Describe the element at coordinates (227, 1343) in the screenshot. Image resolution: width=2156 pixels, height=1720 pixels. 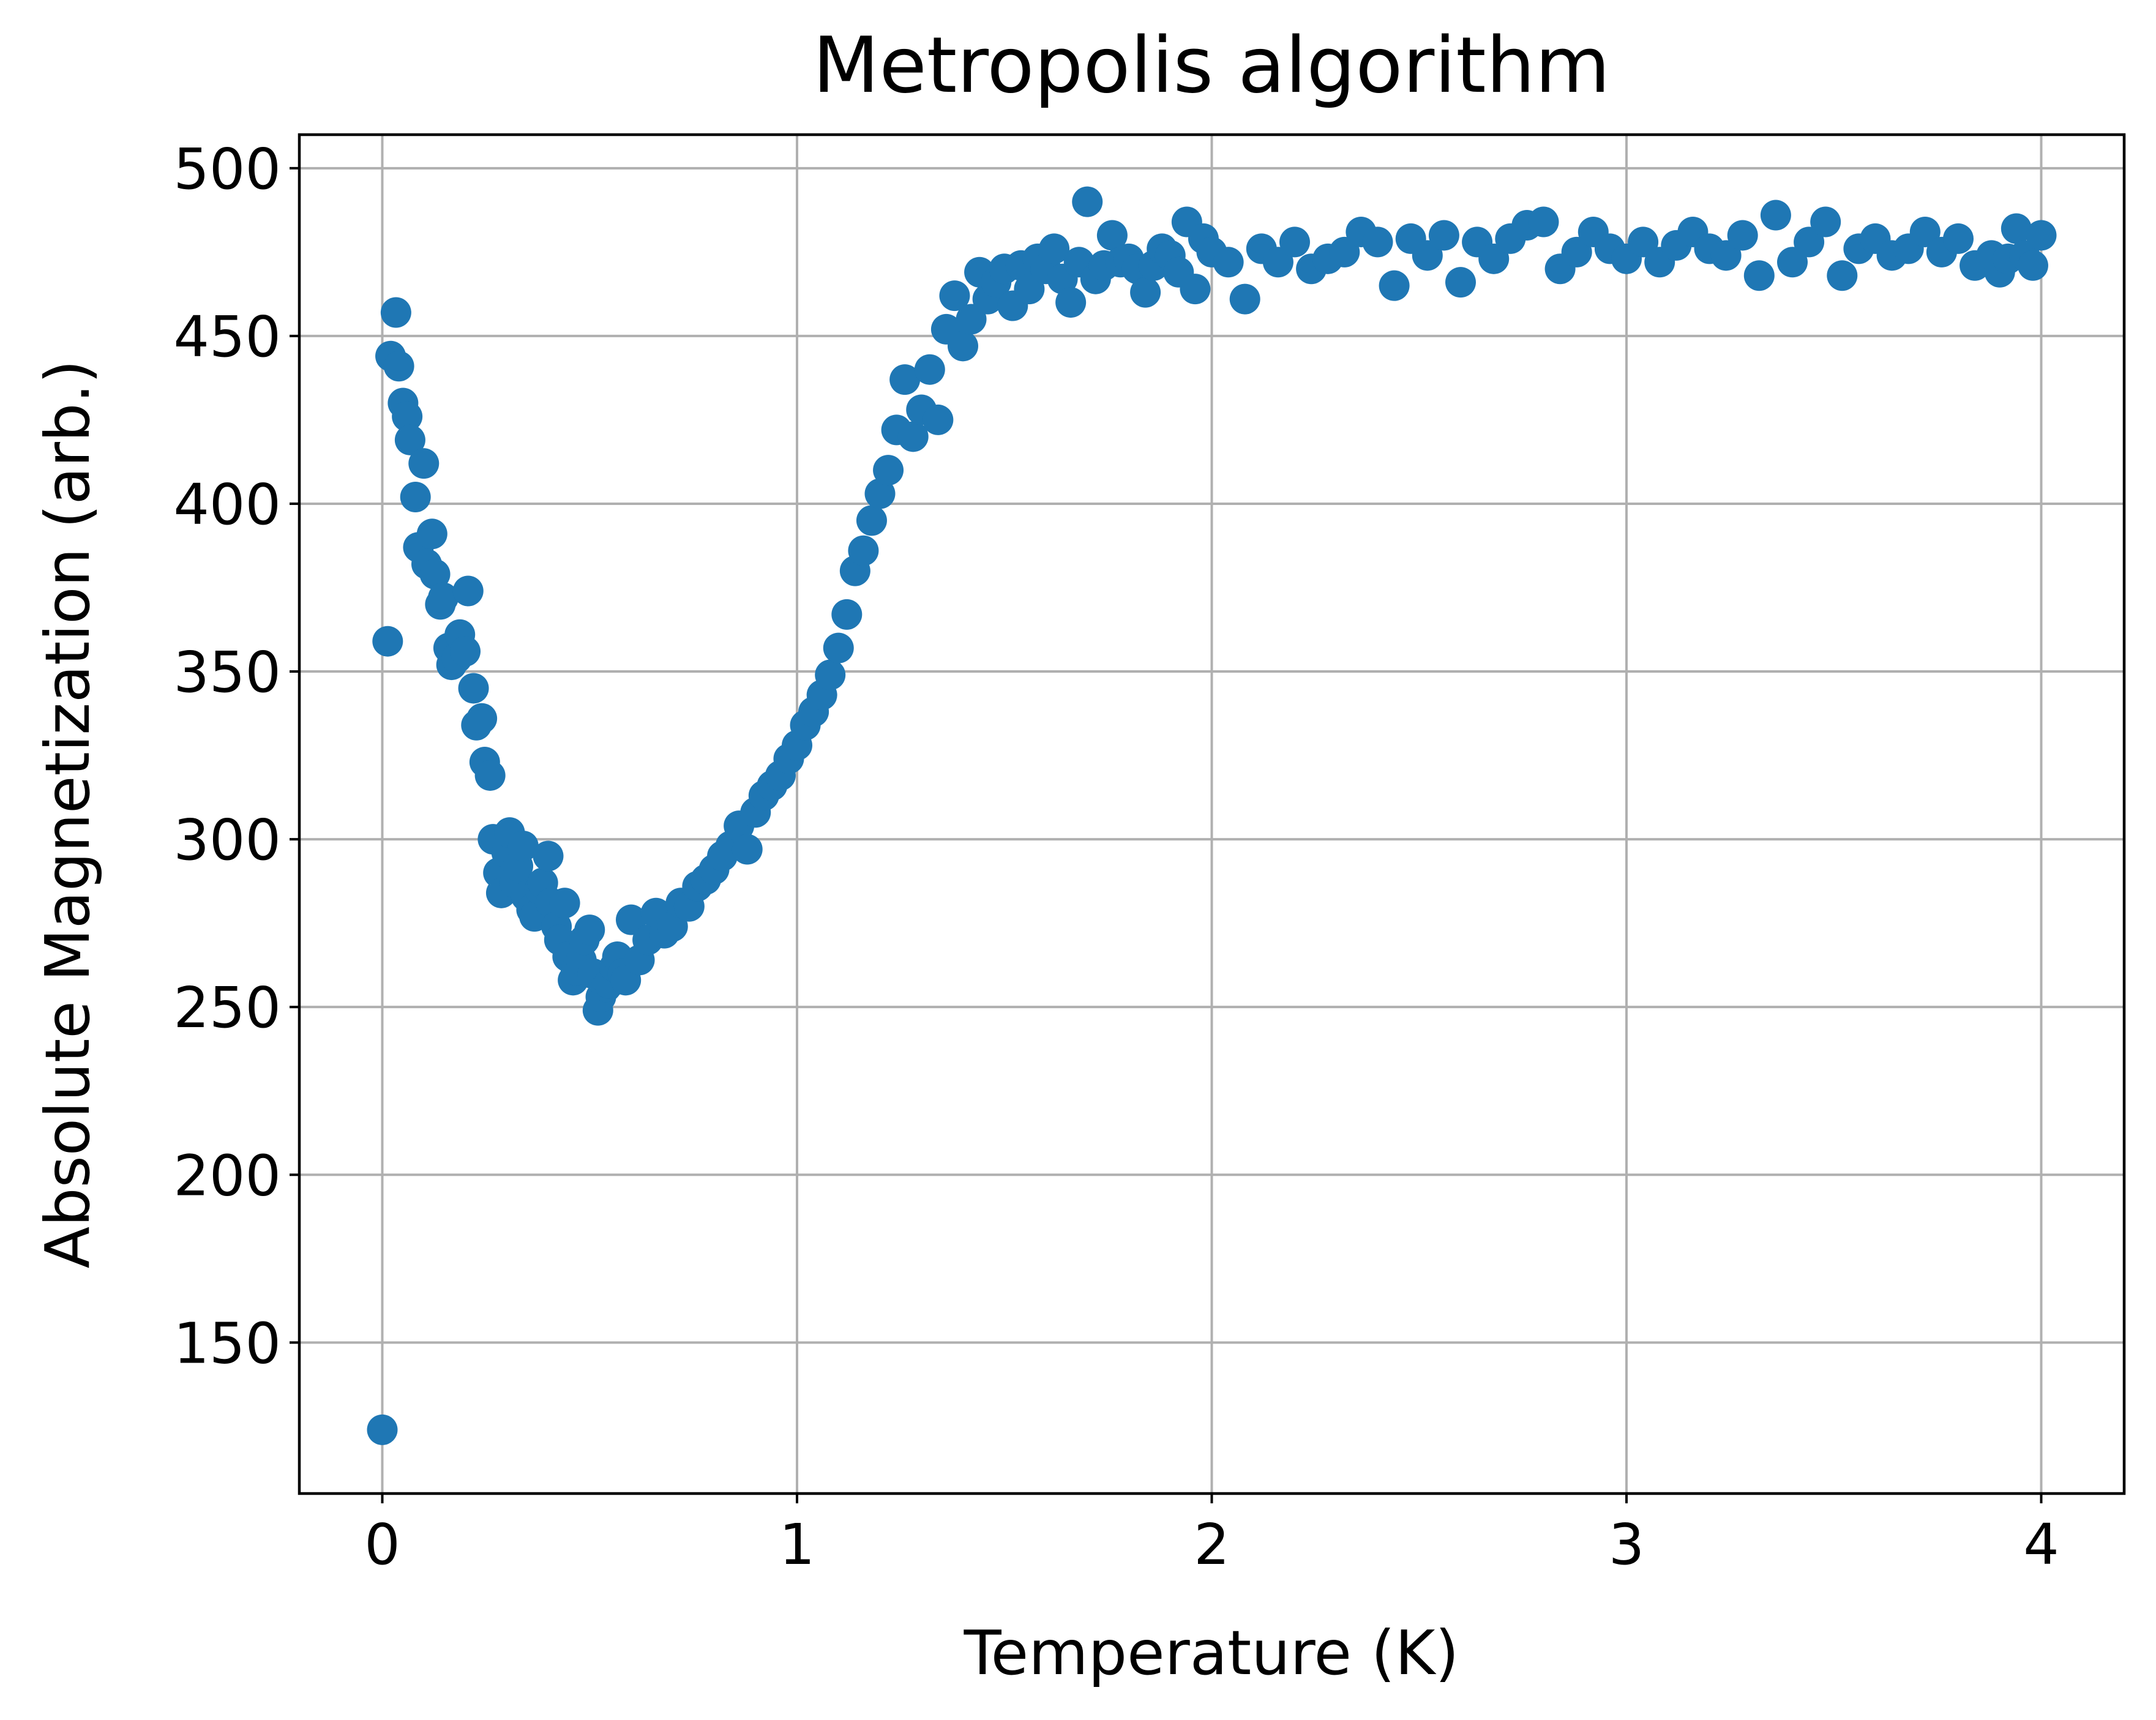
I see `y-tick-label: 150` at that location.